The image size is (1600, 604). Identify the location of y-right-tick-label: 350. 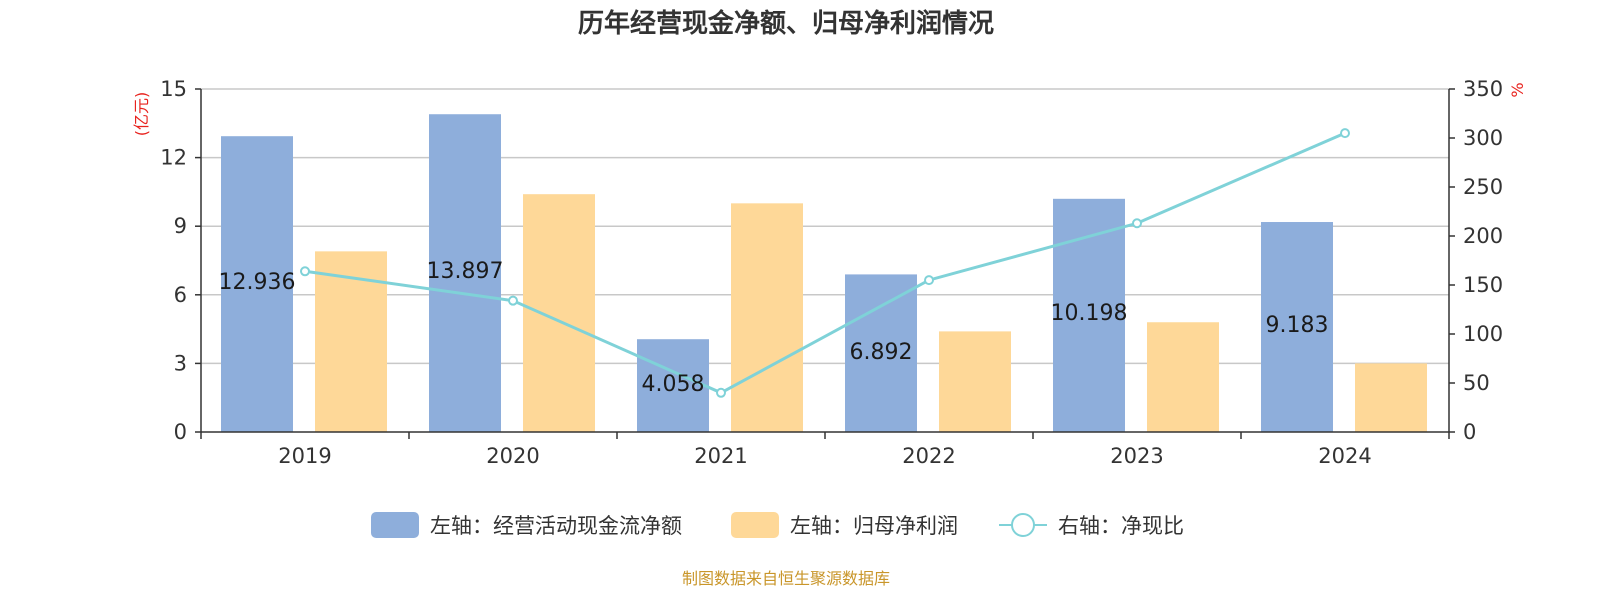
(1483, 89).